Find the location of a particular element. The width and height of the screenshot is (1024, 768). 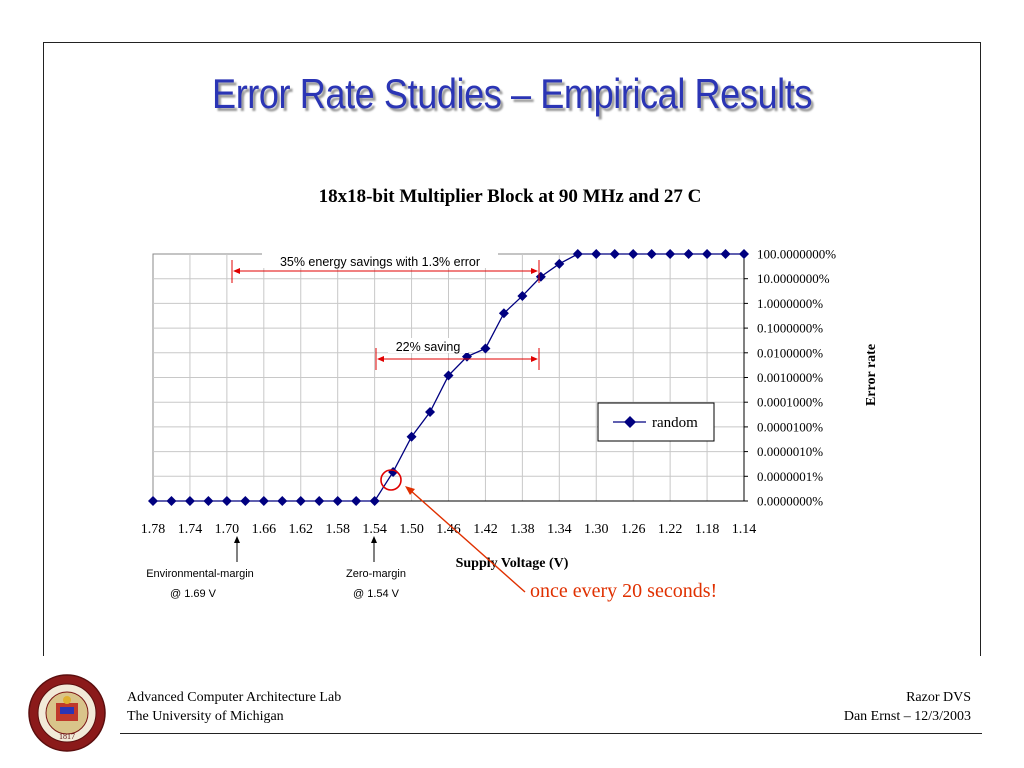

x-tick-label: 1.34 is located at coordinates (559, 529).